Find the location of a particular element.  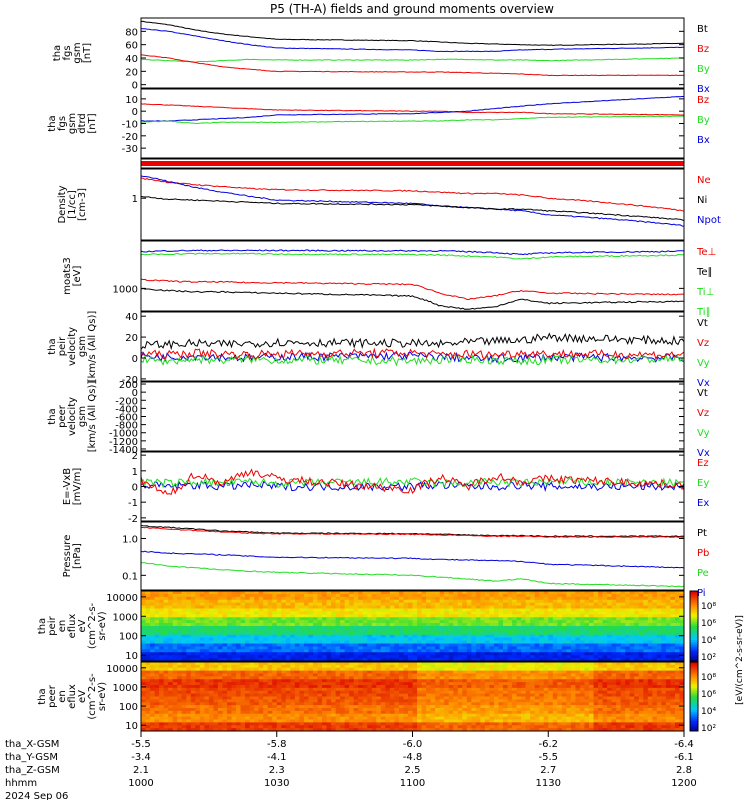

panel-frame is located at coordinates (412, 163).